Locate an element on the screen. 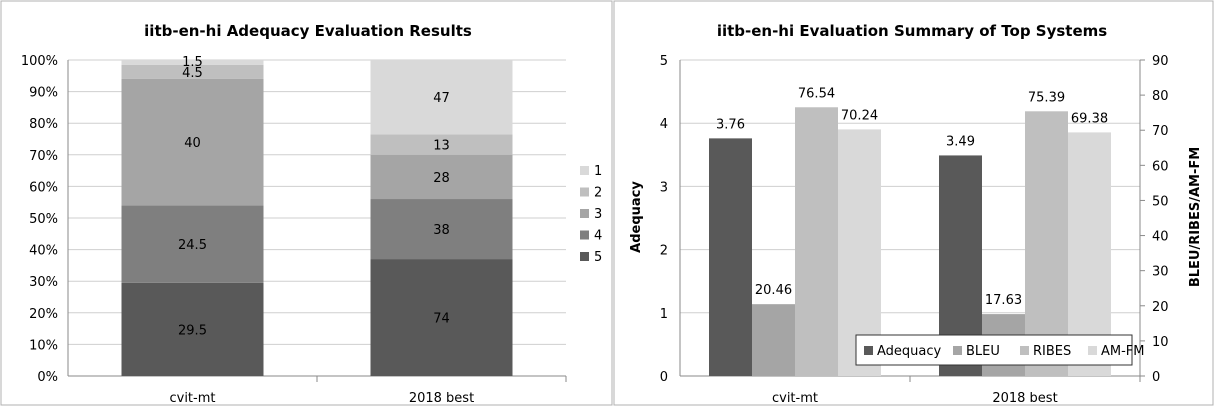 The image size is (1215, 407). chart1-title: iitb-en-hi Adequacy Evaluation Results is located at coordinates (308, 31).